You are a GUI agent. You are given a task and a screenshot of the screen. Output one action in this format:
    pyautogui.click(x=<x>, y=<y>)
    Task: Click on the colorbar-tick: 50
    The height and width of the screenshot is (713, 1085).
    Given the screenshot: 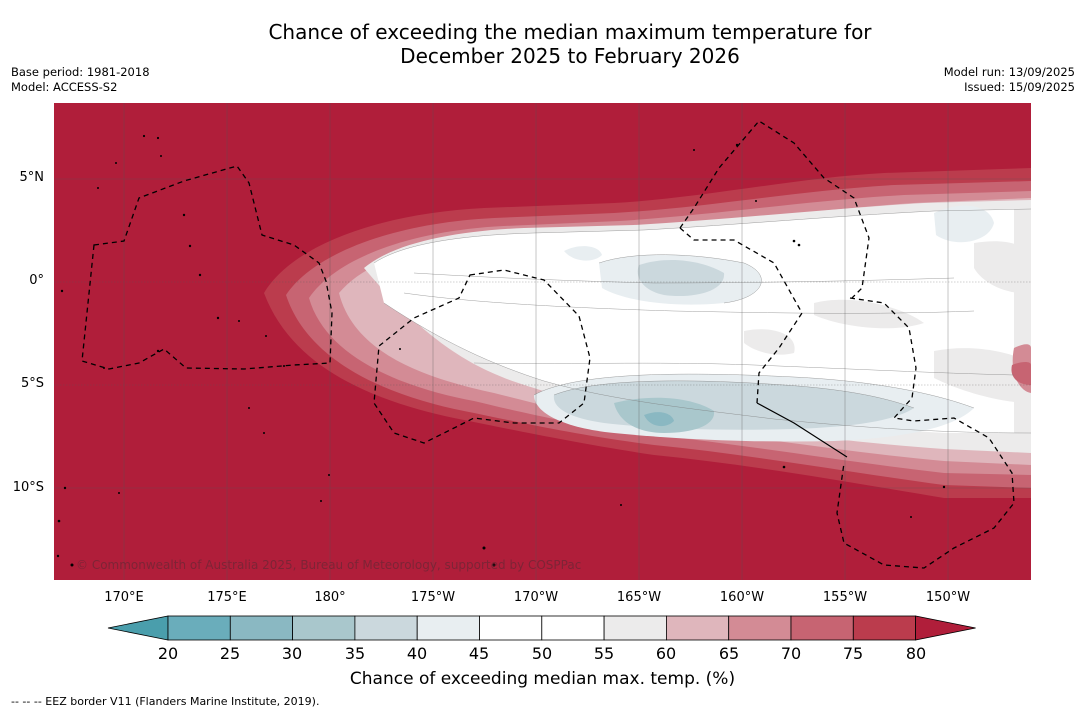 What is the action you would take?
    pyautogui.click(x=542, y=653)
    